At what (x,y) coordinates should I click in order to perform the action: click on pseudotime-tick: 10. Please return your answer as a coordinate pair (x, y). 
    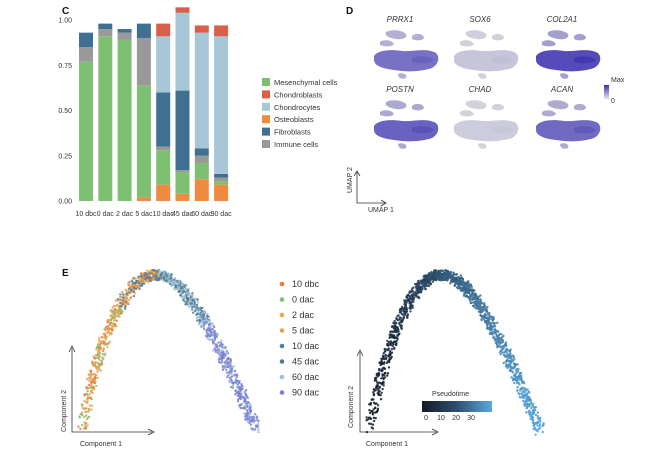
    Looking at the image, I should click on (441, 418).